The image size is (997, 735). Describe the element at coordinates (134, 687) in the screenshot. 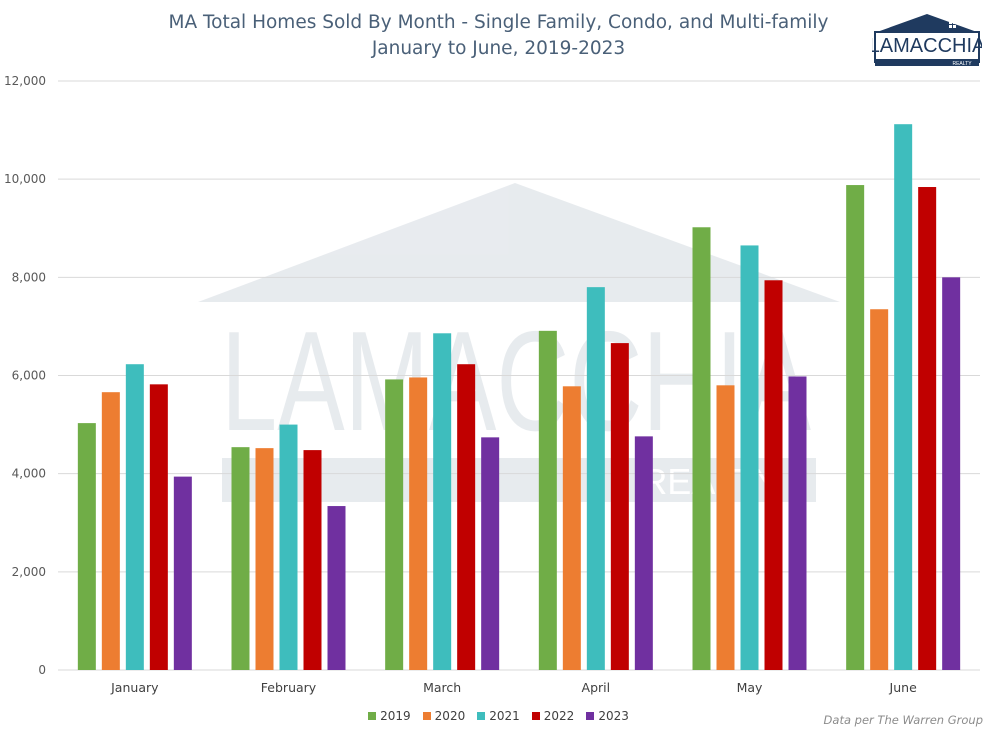

I see `x-tick-label: January` at that location.